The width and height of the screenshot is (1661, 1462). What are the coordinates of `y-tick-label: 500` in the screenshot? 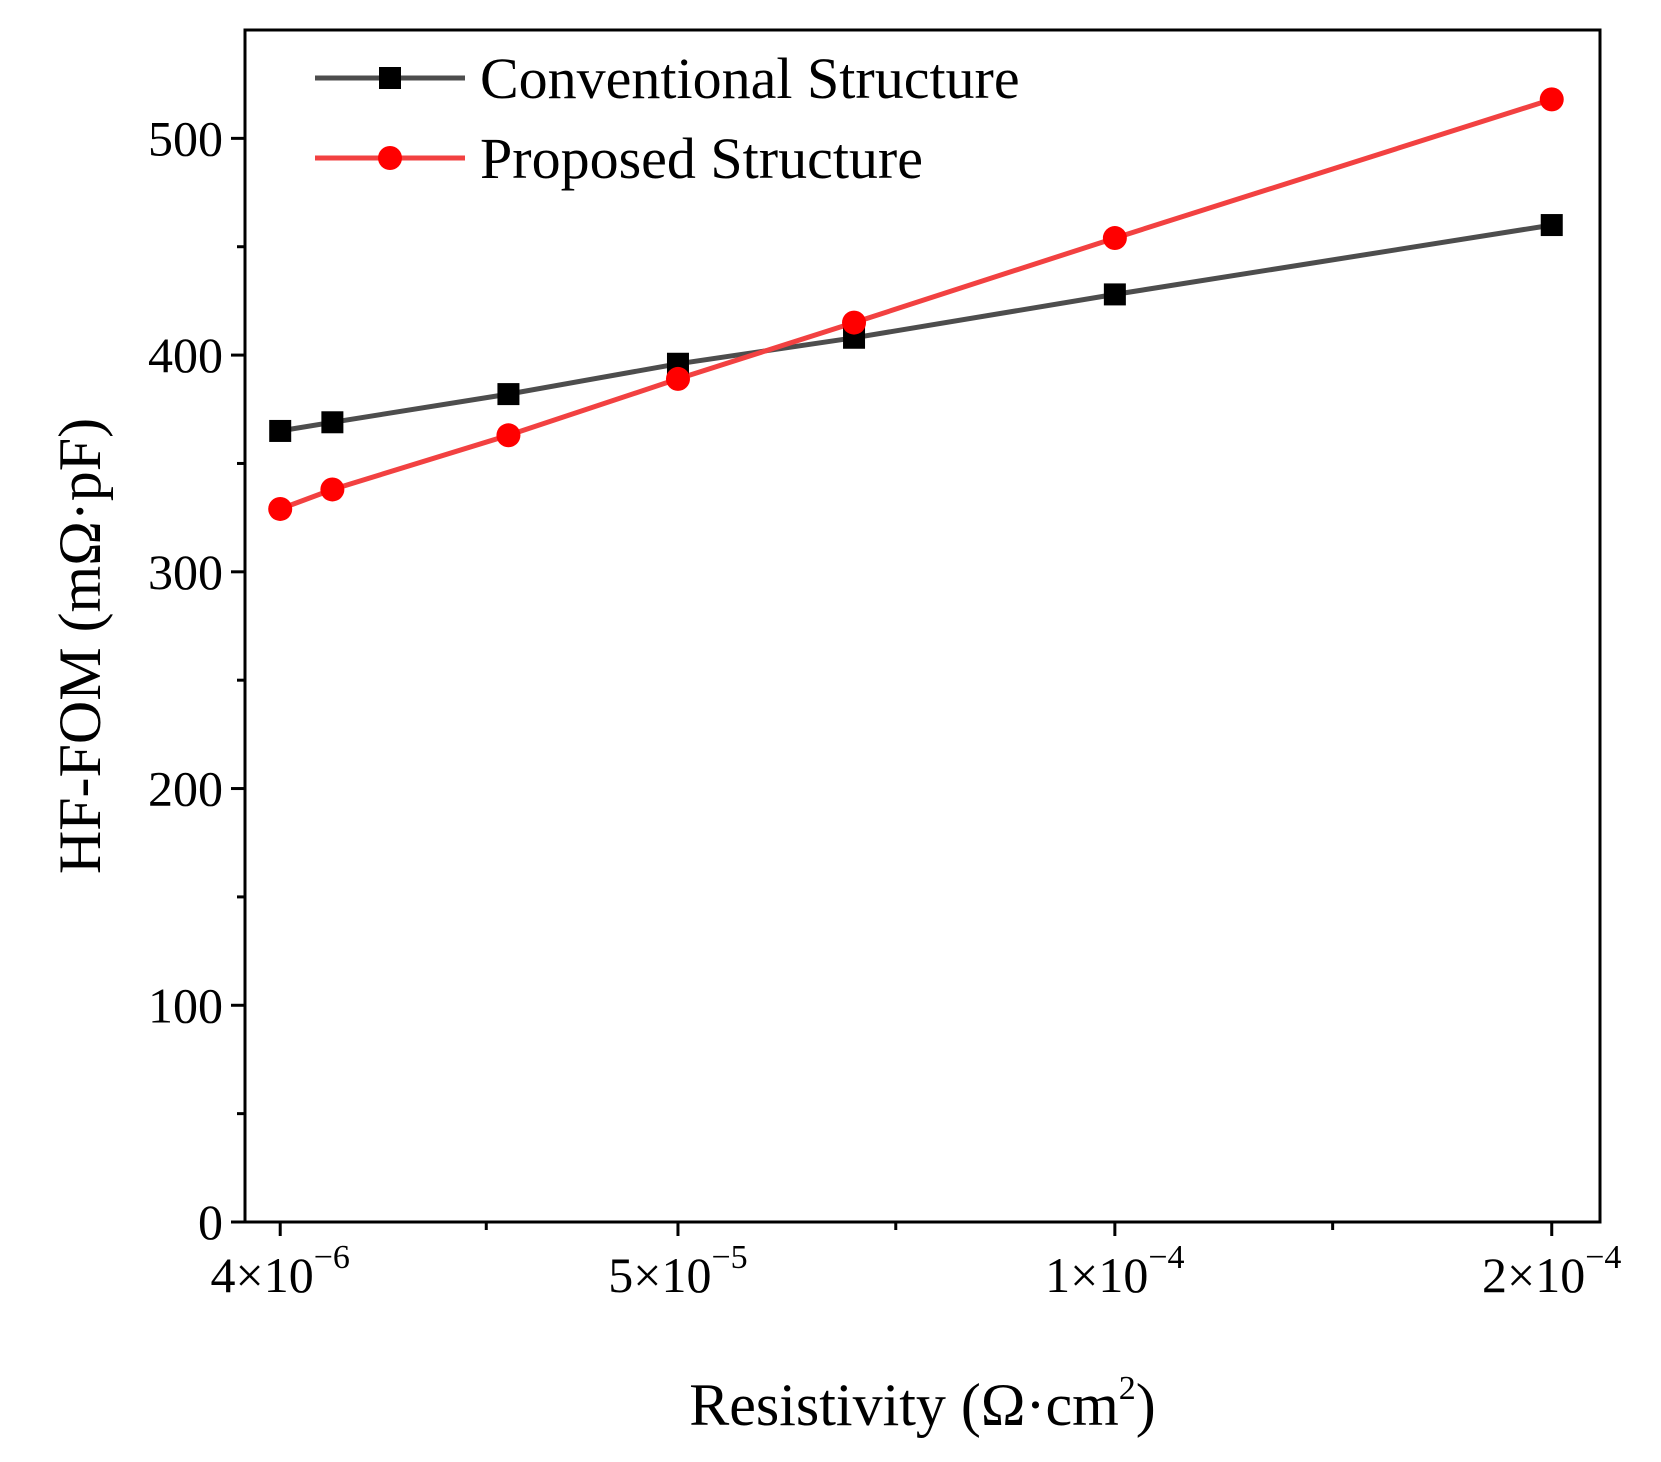 It's located at (185, 138).